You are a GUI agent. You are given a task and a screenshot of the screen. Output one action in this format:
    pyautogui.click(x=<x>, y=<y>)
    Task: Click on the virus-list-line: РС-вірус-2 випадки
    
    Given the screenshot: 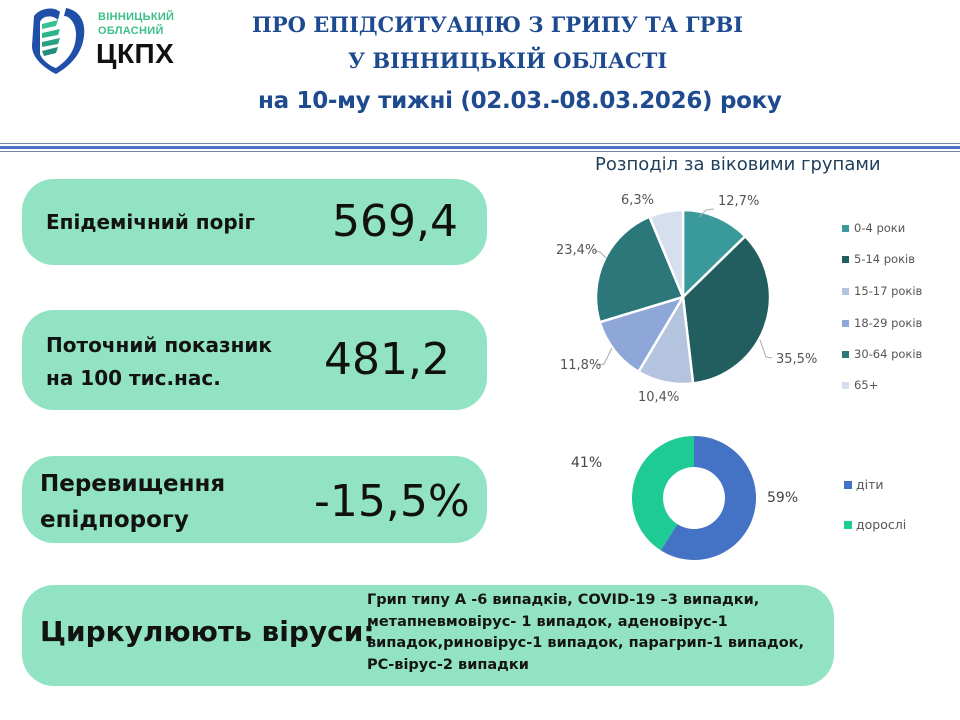 What is the action you would take?
    pyautogui.click(x=448, y=664)
    